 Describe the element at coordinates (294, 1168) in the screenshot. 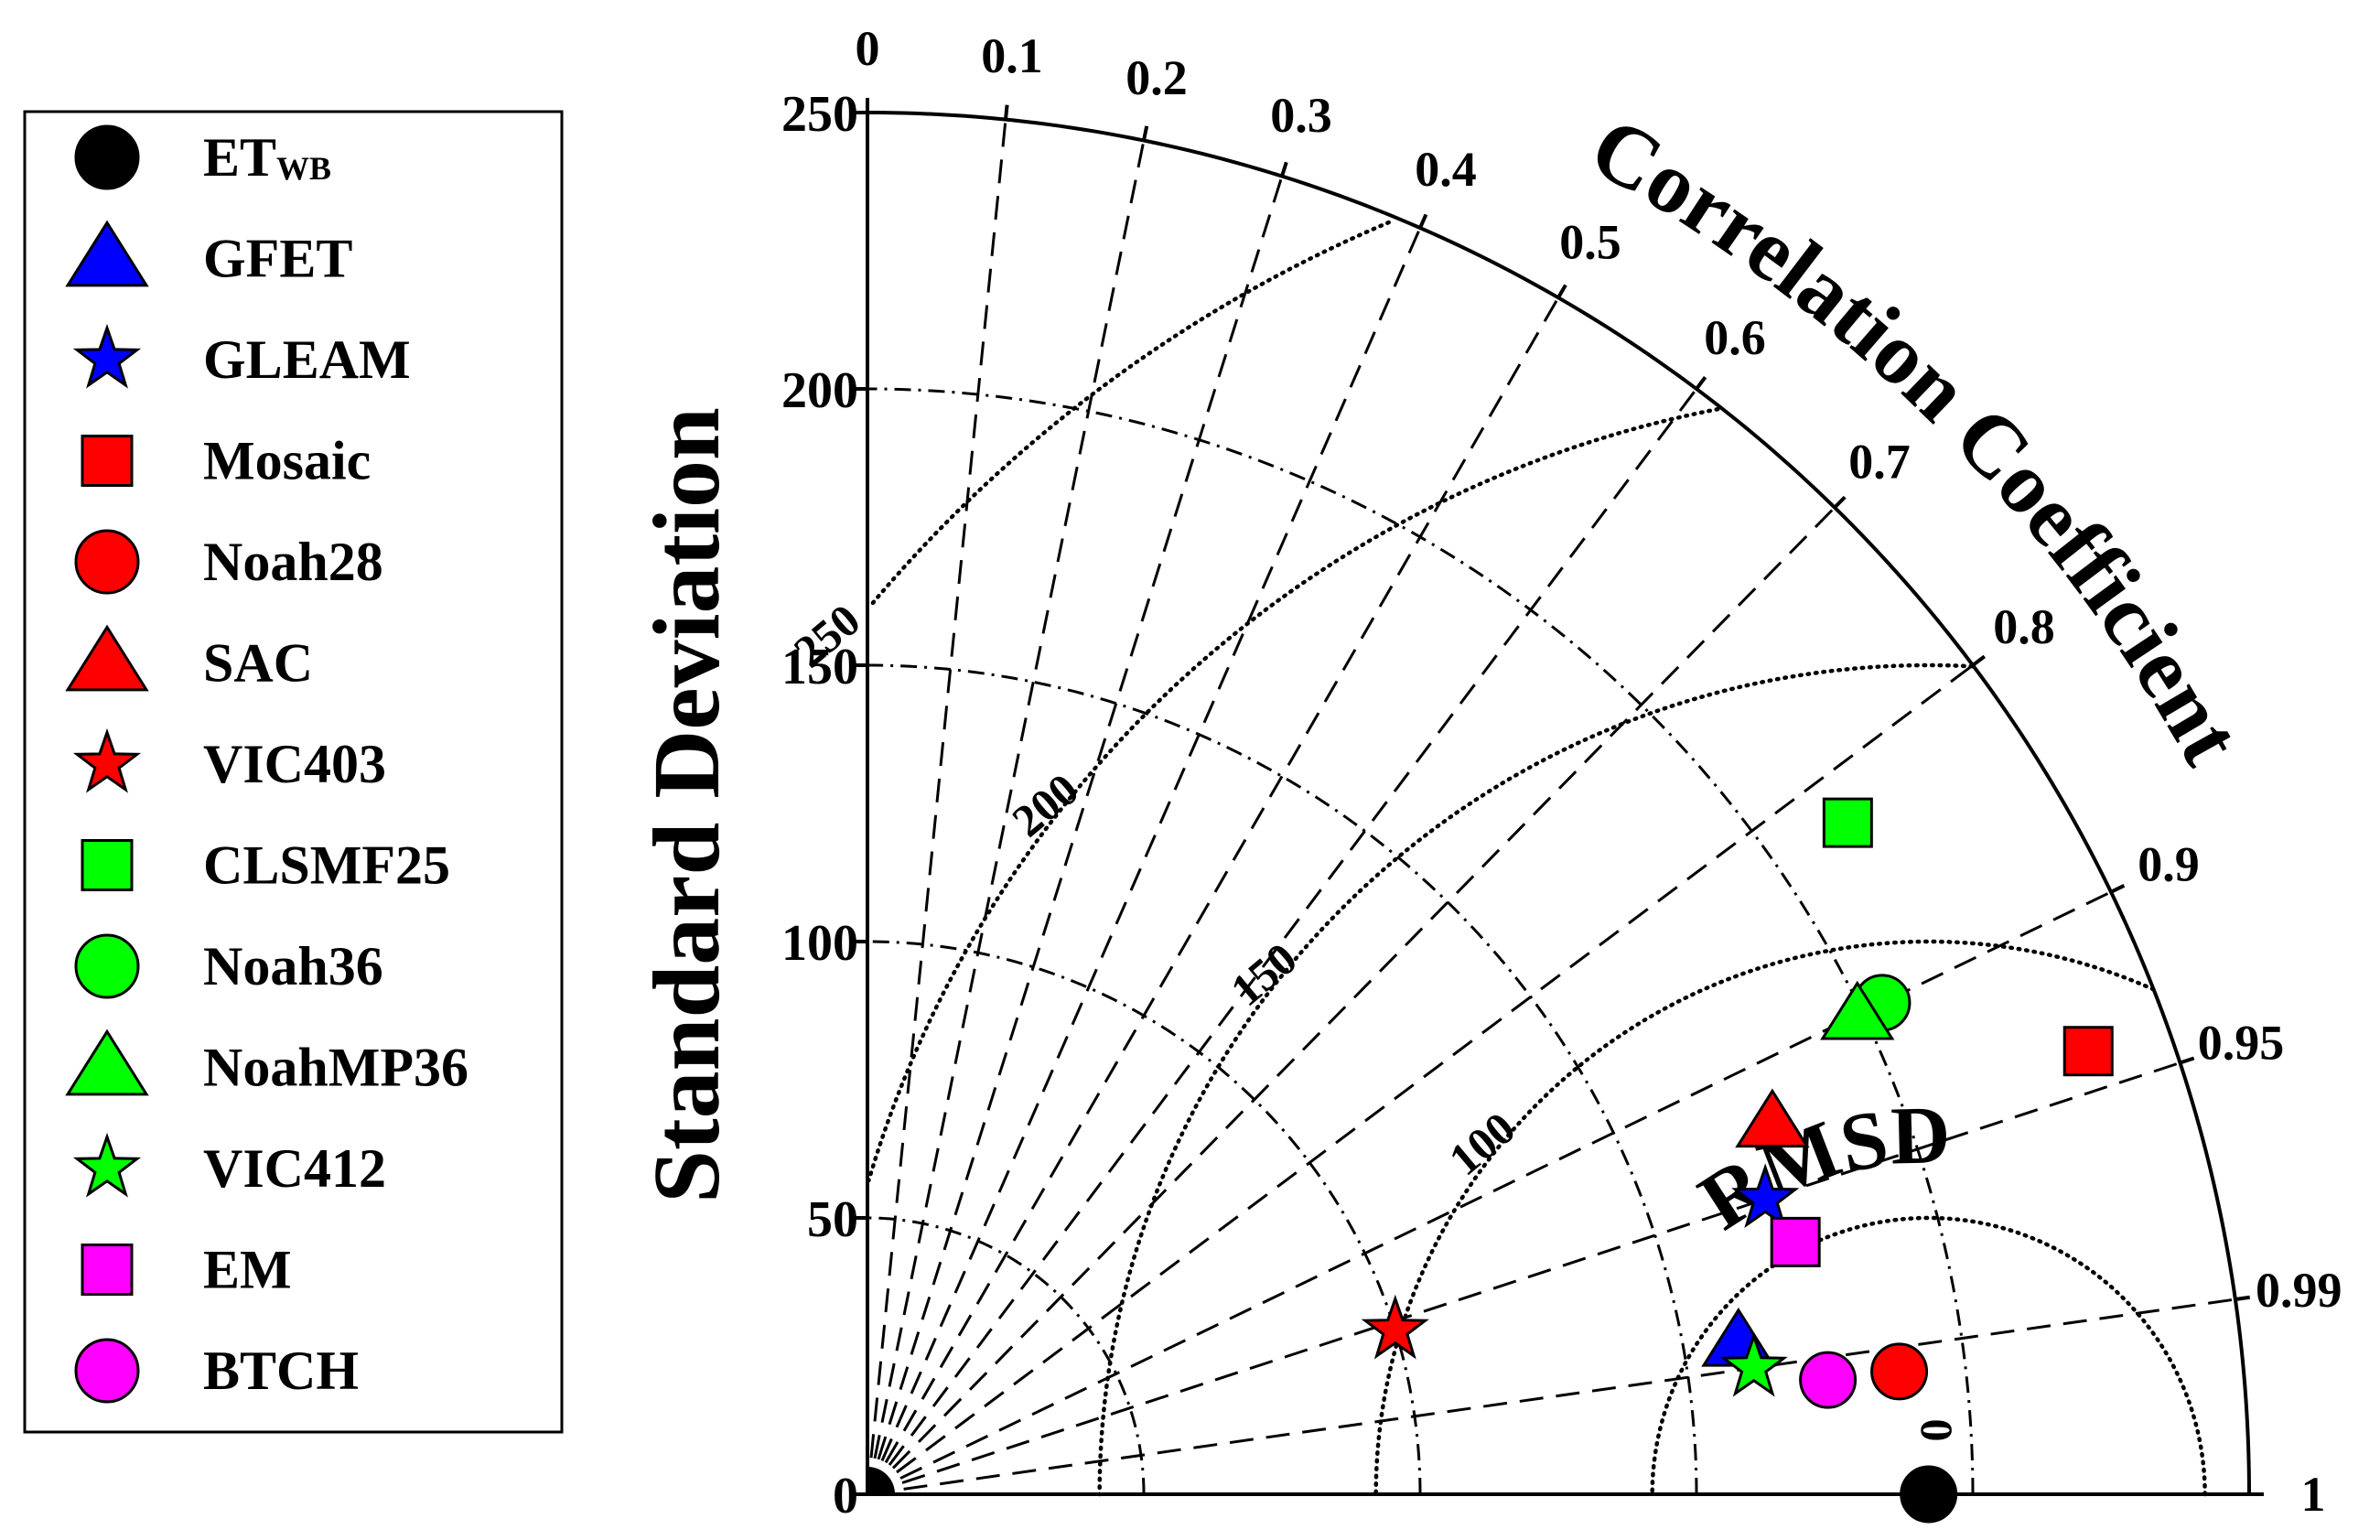

I see `legend-label: VIC412` at that location.